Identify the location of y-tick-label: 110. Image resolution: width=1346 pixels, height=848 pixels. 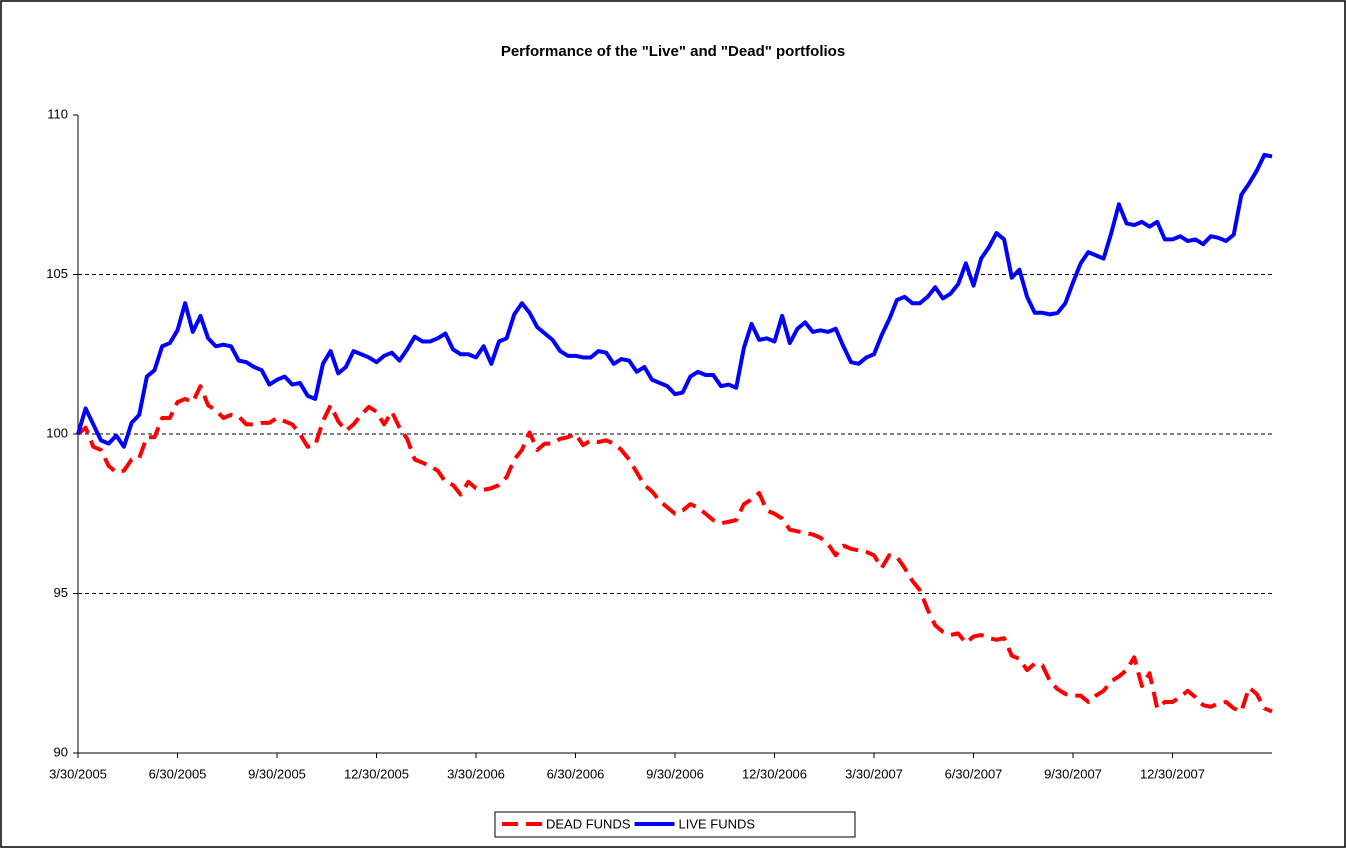
(57, 113).